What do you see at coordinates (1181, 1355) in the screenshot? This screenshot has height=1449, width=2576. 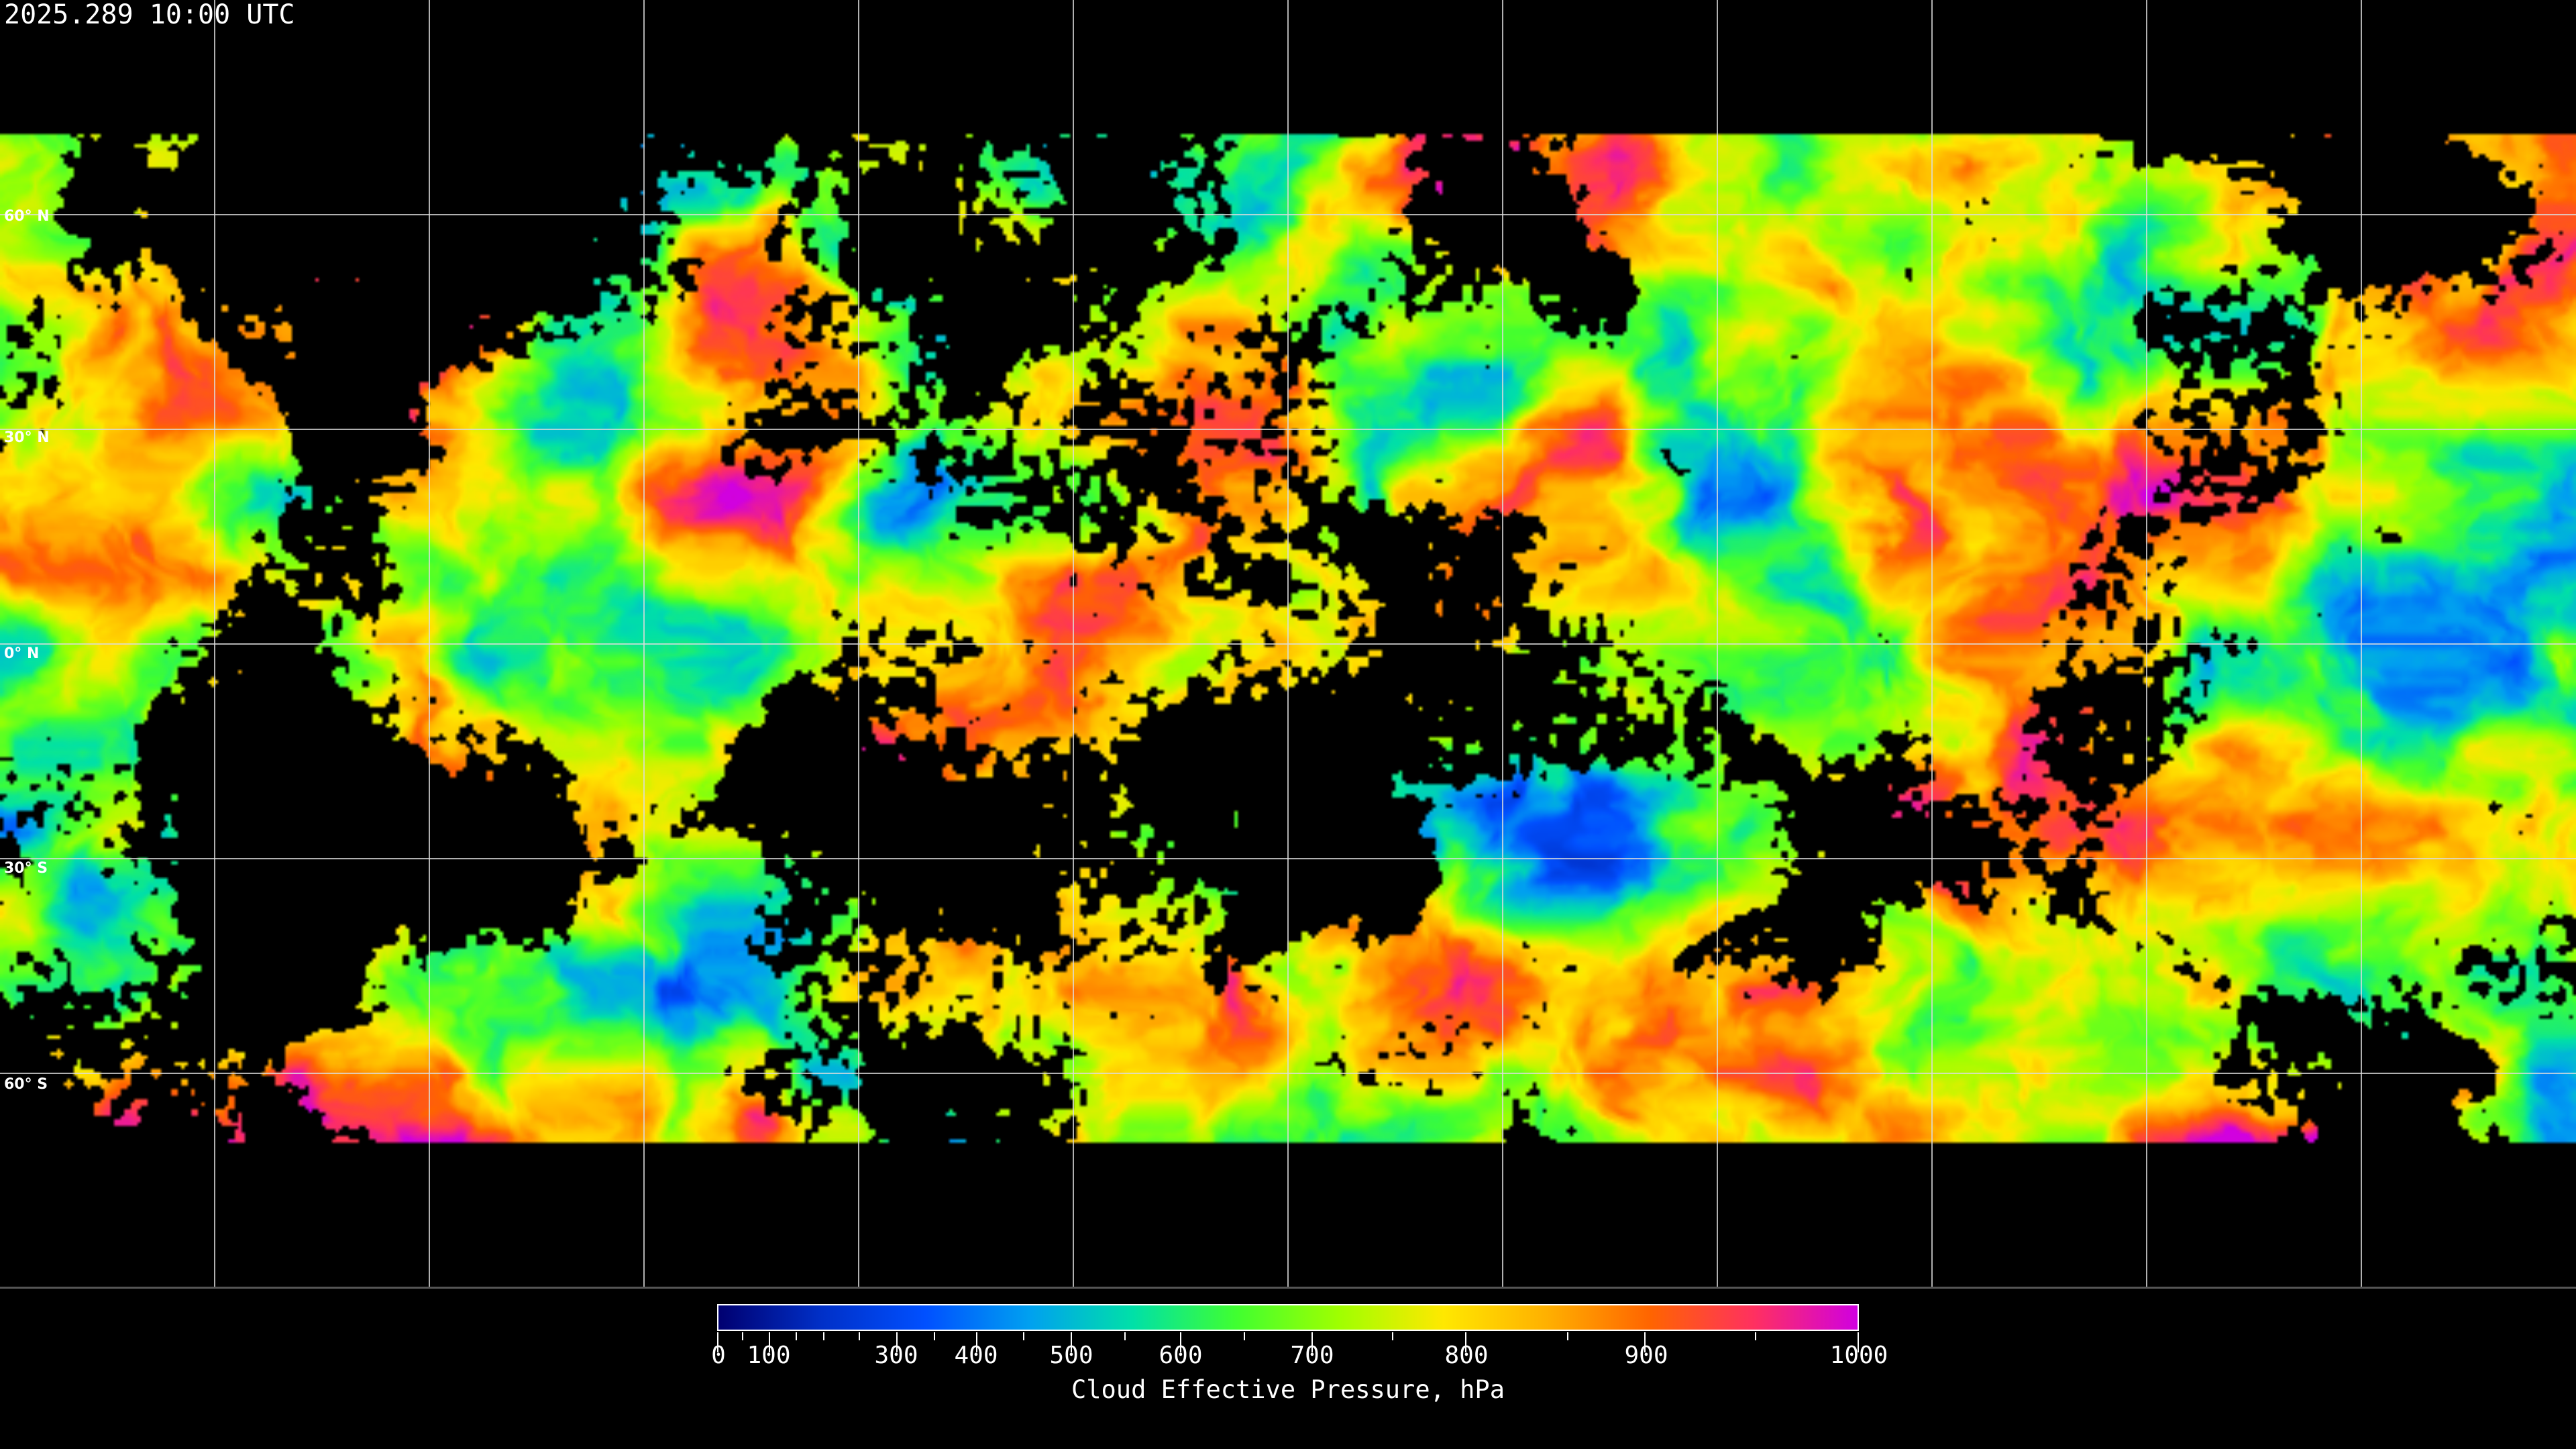 I see `tick-label-600: 600` at bounding box center [1181, 1355].